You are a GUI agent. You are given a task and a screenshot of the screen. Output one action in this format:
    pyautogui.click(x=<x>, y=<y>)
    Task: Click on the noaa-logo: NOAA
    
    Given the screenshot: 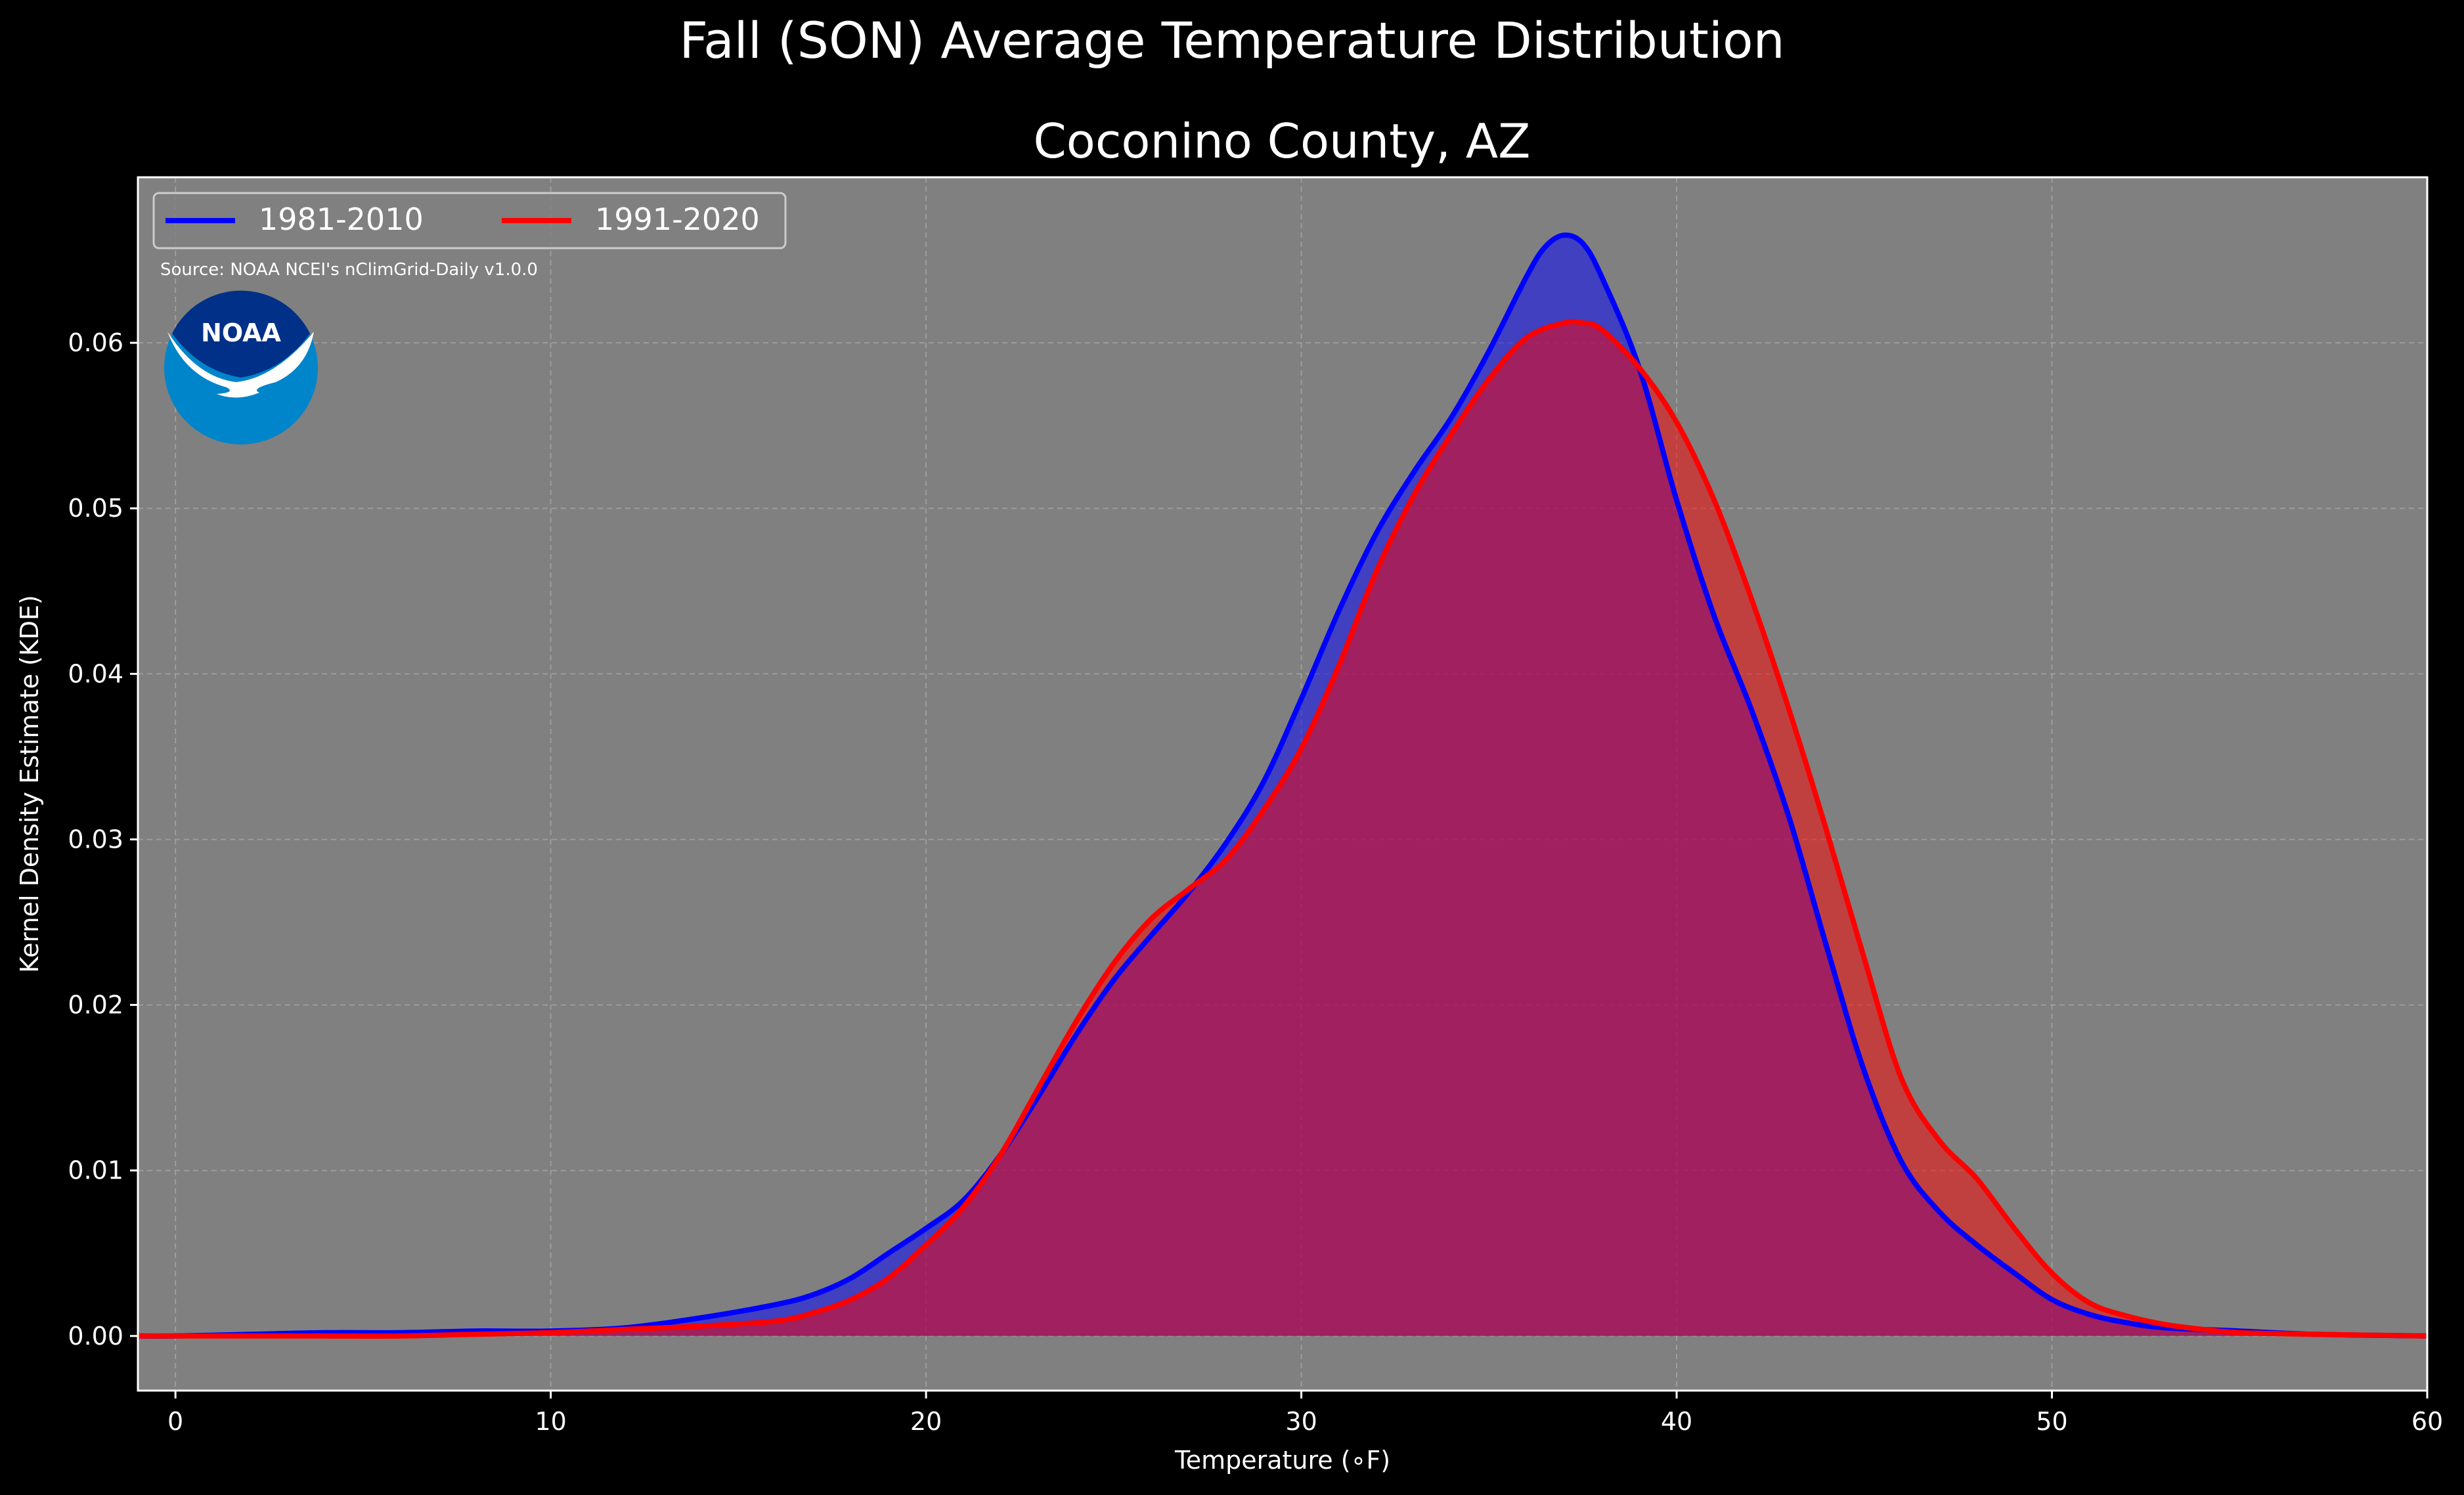 What is the action you would take?
    pyautogui.click(x=241, y=367)
    